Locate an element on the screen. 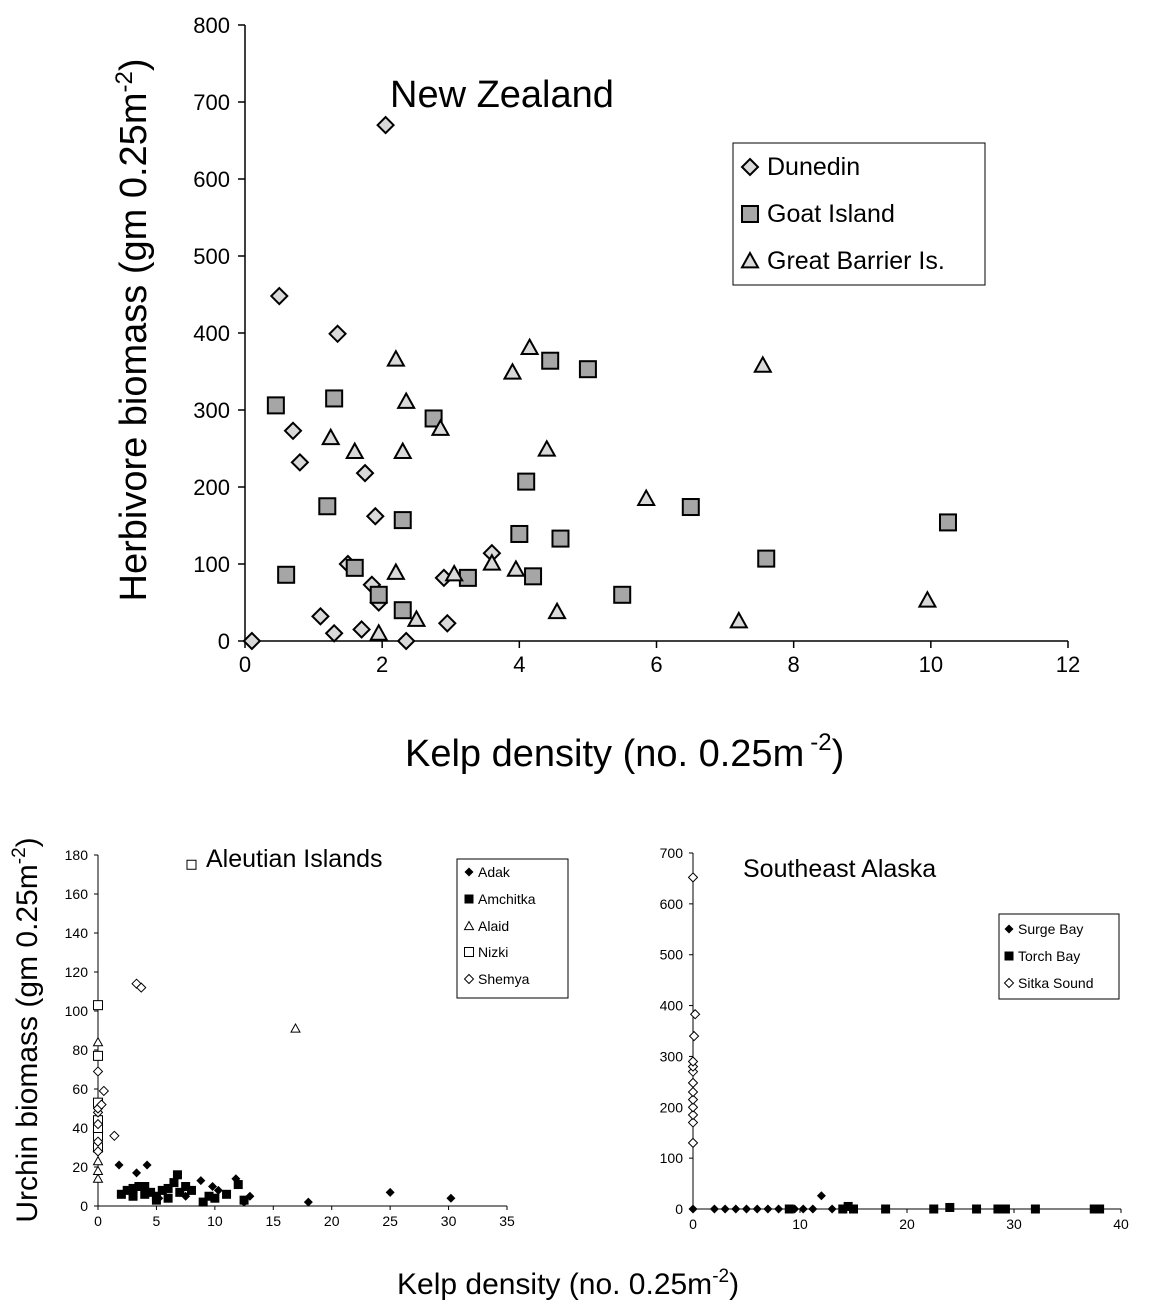 The height and width of the screenshot is (1304, 1152). aleutian-legend-box is located at coordinates (512, 928).